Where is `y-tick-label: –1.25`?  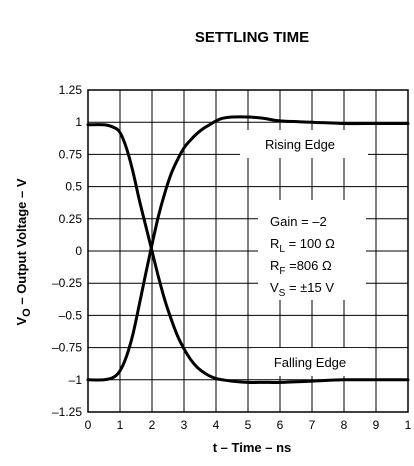 y-tick-label: –1.25 is located at coordinates (67, 412).